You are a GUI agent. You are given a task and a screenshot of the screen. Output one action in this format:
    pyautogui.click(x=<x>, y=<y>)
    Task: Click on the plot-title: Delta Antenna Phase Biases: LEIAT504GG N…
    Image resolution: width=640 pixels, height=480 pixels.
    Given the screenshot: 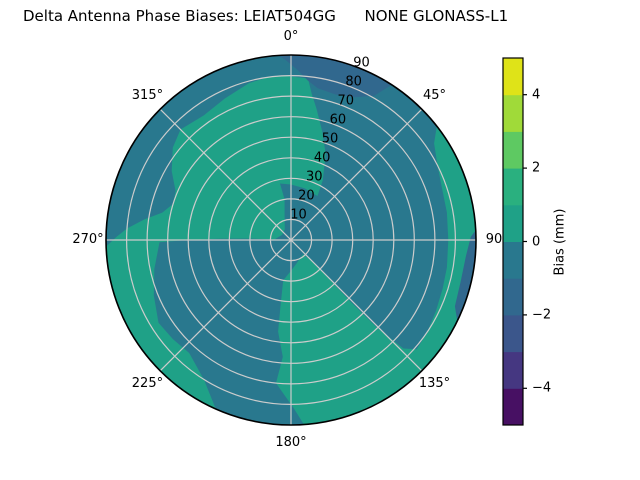 What is the action you would take?
    pyautogui.click(x=266, y=16)
    